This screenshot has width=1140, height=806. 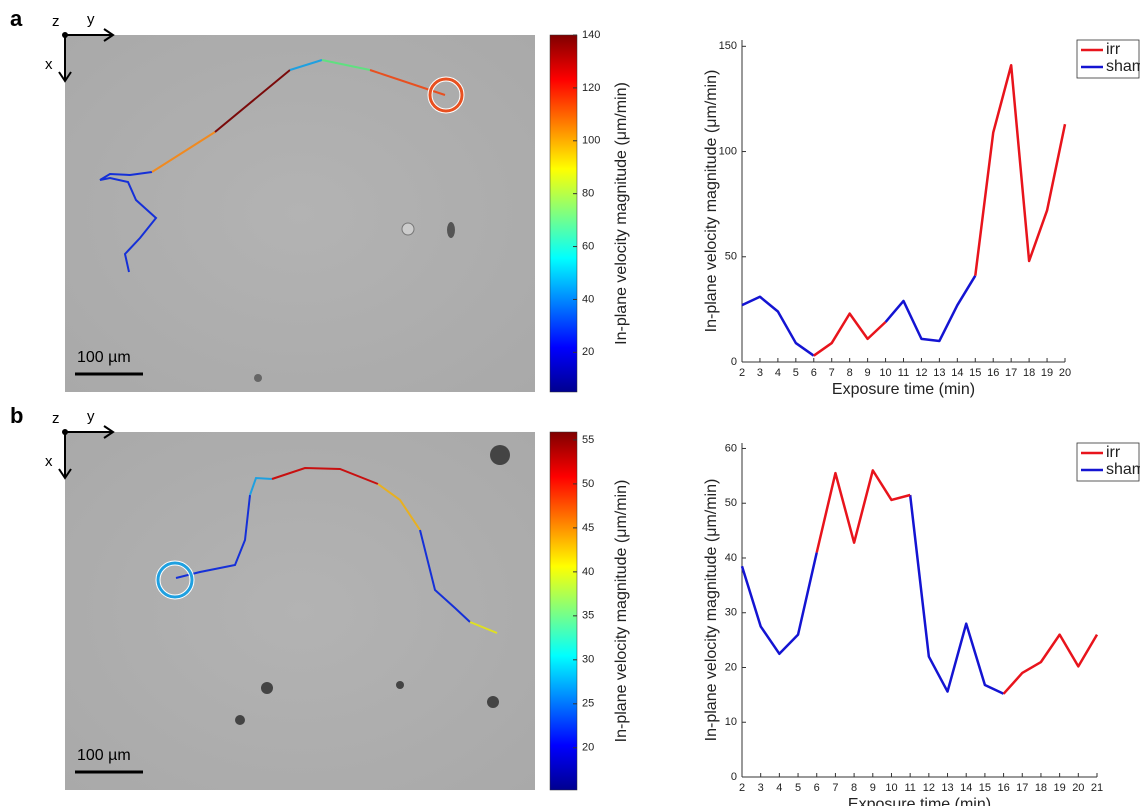 I want to click on y-tick-label: 20, so click(x=731, y=667).